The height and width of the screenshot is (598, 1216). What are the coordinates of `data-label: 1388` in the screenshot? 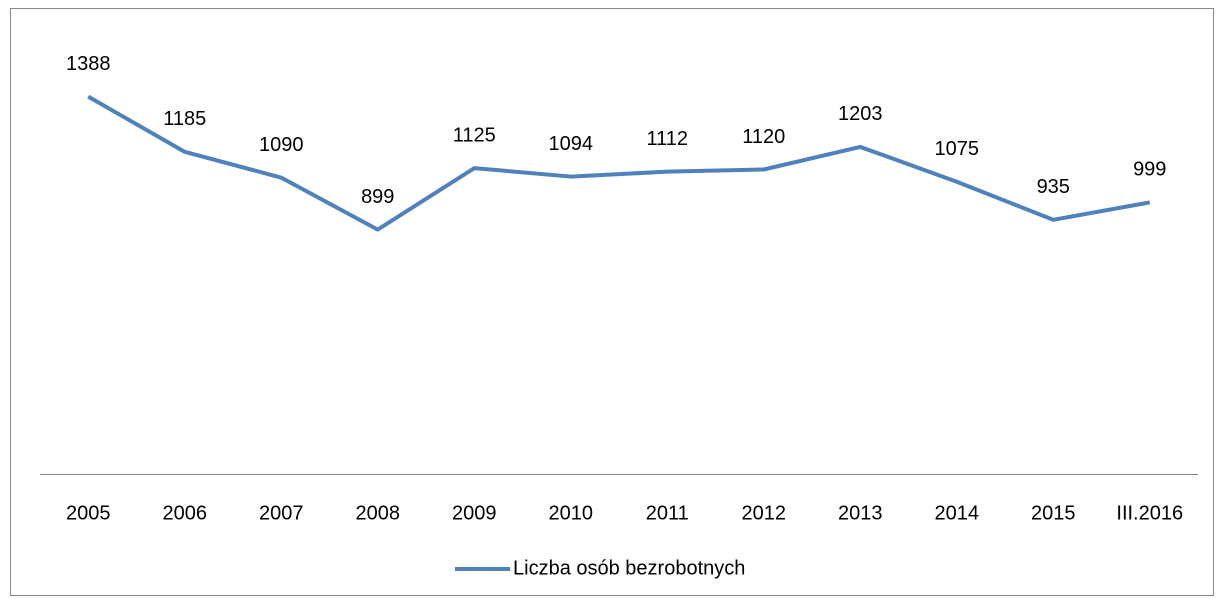 It's located at (88, 64).